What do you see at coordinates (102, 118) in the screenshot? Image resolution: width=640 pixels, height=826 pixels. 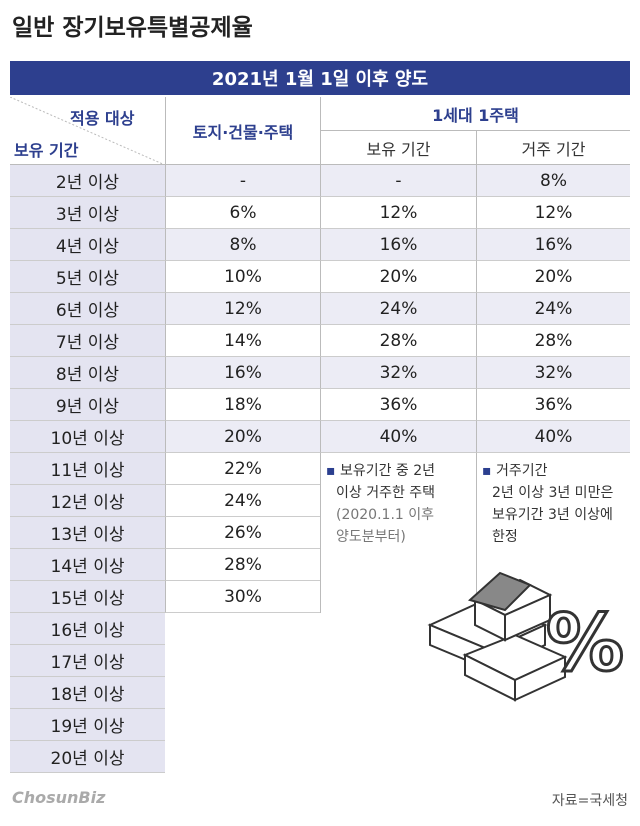 I see `header-target: 적용 대상` at bounding box center [102, 118].